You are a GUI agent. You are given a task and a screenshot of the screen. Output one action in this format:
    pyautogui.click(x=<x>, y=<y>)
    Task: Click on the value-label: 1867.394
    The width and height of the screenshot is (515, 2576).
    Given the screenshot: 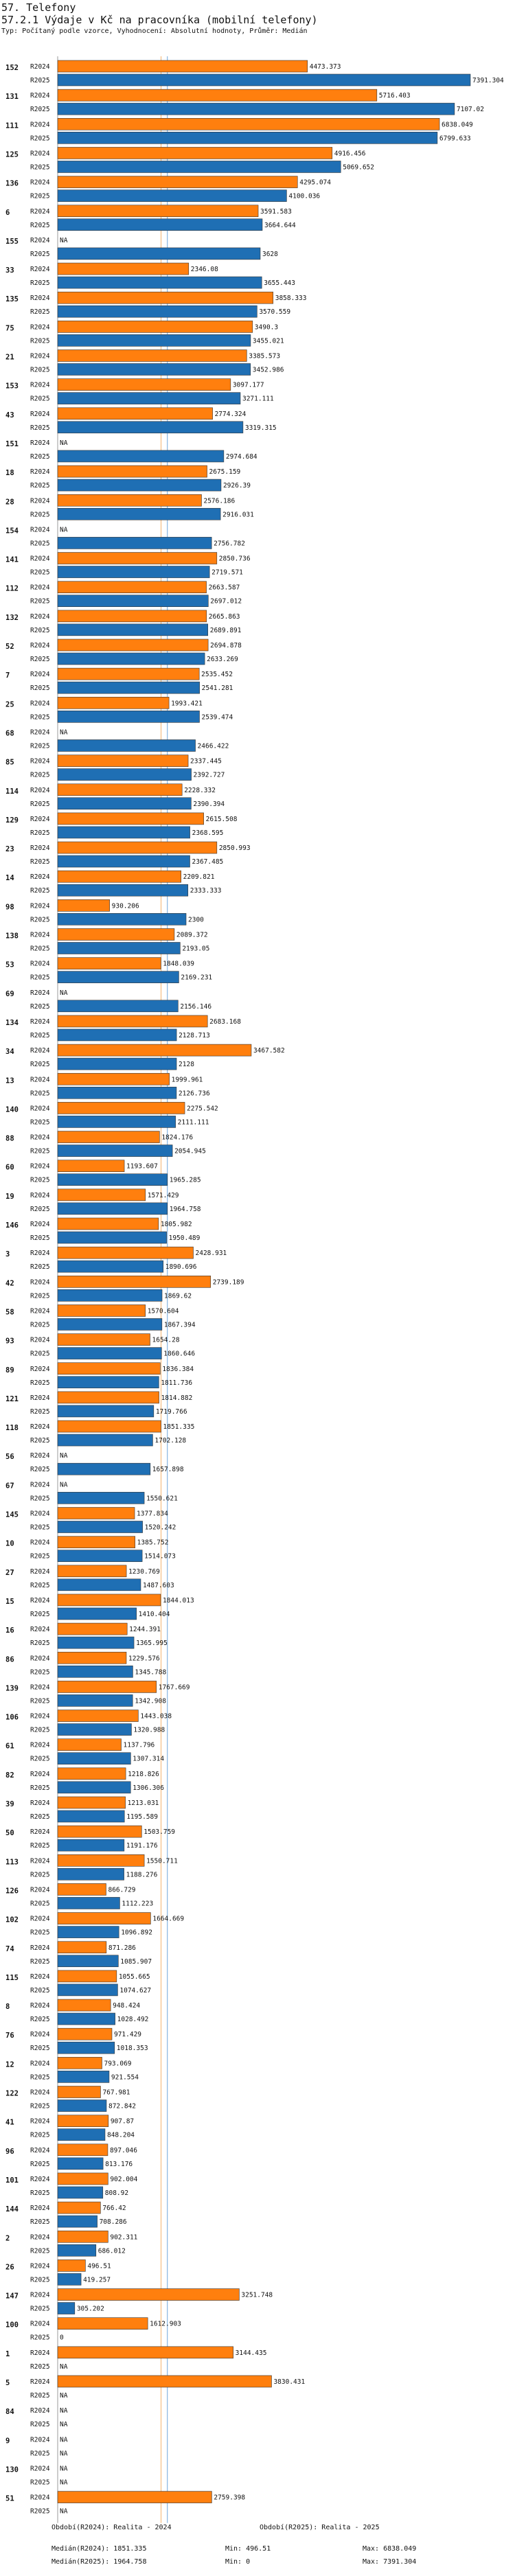 What is the action you would take?
    pyautogui.click(x=180, y=1325)
    